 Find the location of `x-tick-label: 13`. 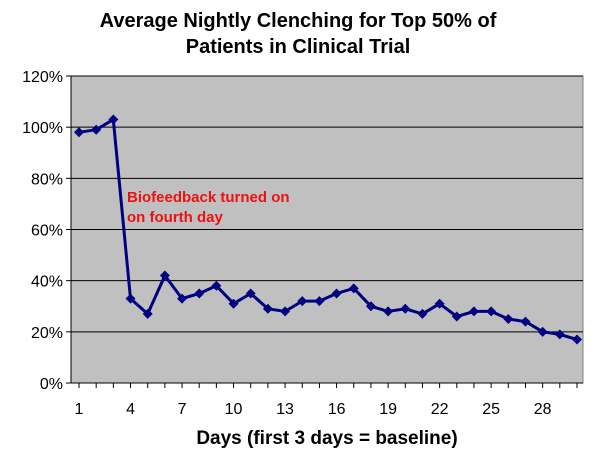

x-tick-label: 13 is located at coordinates (285, 409).